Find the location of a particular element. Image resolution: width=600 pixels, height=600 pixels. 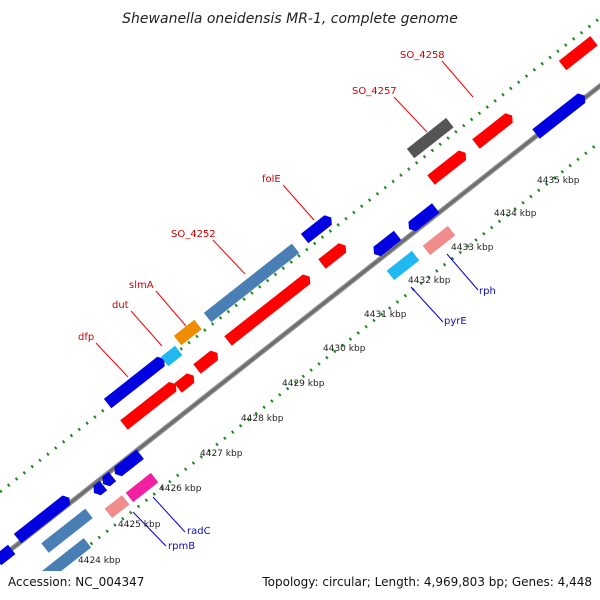

footer-bar is located at coordinates (300, 585).